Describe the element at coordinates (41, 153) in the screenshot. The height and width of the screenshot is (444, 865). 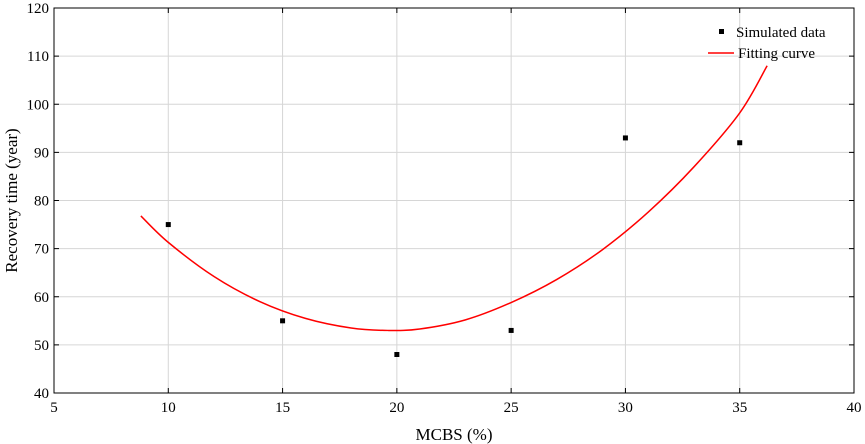
I see `y-tick-label: 90` at that location.